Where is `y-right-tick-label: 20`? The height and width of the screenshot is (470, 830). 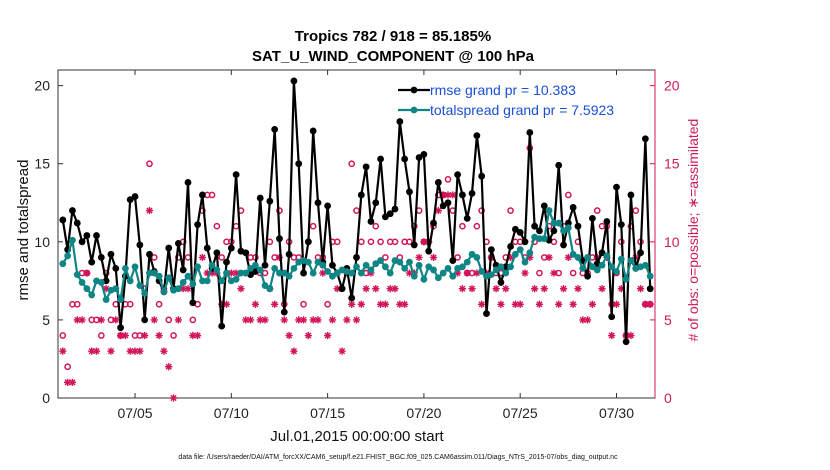
y-right-tick-label: 20 is located at coordinates (672, 86).